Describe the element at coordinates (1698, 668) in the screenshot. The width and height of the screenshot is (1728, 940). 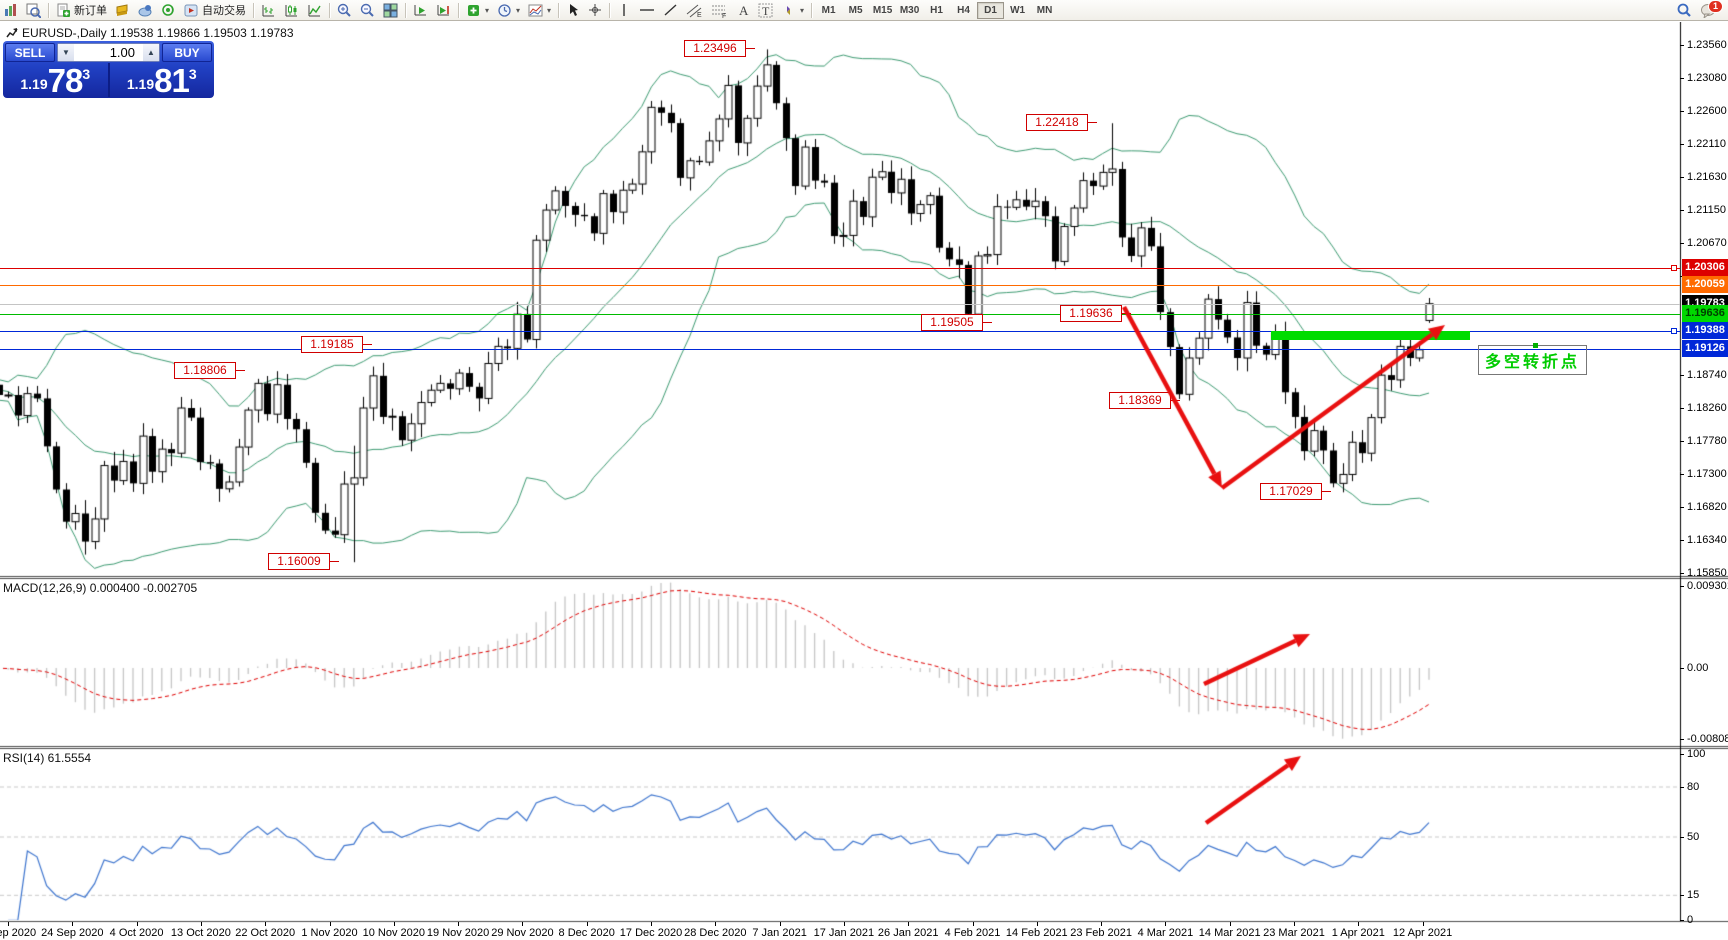
I see `macd-axis-label: 0.00` at that location.